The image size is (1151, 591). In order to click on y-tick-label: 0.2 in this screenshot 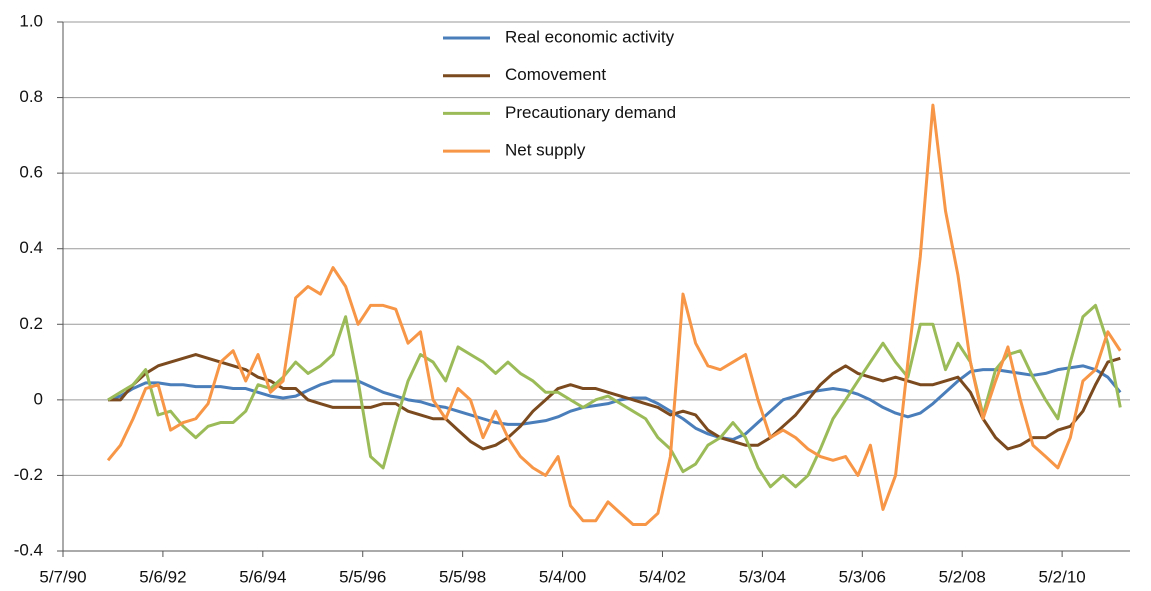, I will do `click(31, 323)`.